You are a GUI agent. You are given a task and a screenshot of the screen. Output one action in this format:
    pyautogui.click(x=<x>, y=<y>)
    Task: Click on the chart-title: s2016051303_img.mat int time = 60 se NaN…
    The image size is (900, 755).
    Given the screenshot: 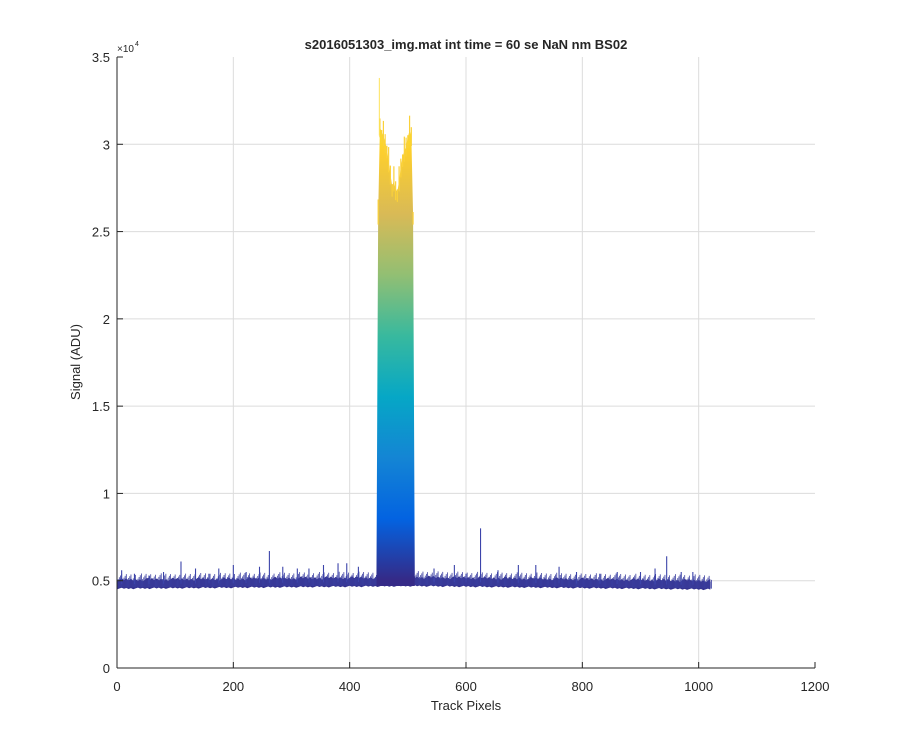 What is the action you would take?
    pyautogui.click(x=466, y=44)
    